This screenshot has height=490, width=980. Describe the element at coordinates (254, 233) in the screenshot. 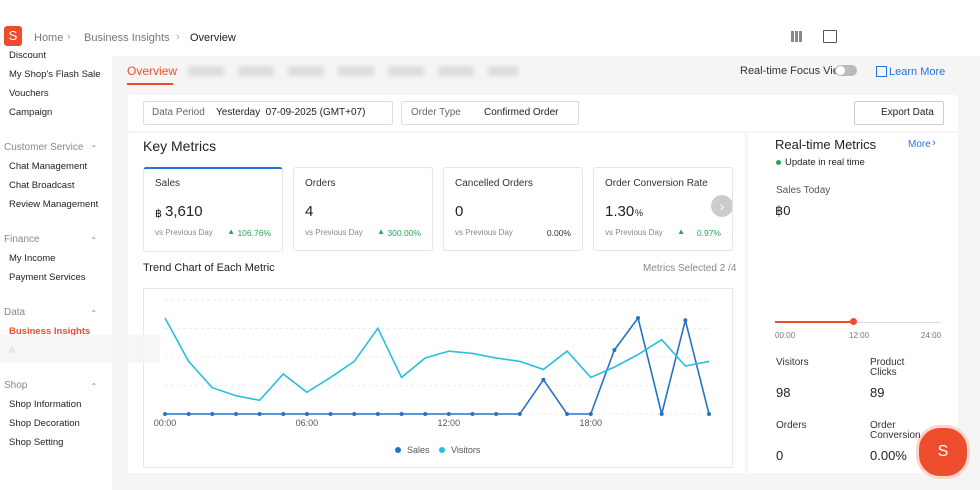

I see `metric-change: 106.76%` at that location.